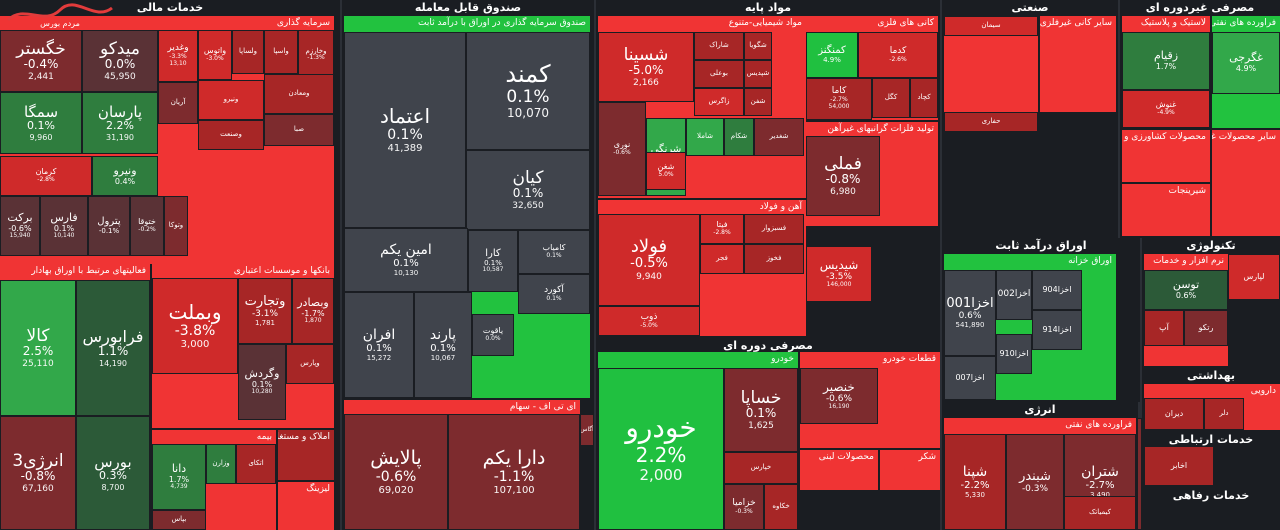 Image resolution: width=1280 pixels, height=530 pixels. Describe the element at coordinates (744, 507) in the screenshot. I see `stock-tile: خزامیا -0.3%` at that location.